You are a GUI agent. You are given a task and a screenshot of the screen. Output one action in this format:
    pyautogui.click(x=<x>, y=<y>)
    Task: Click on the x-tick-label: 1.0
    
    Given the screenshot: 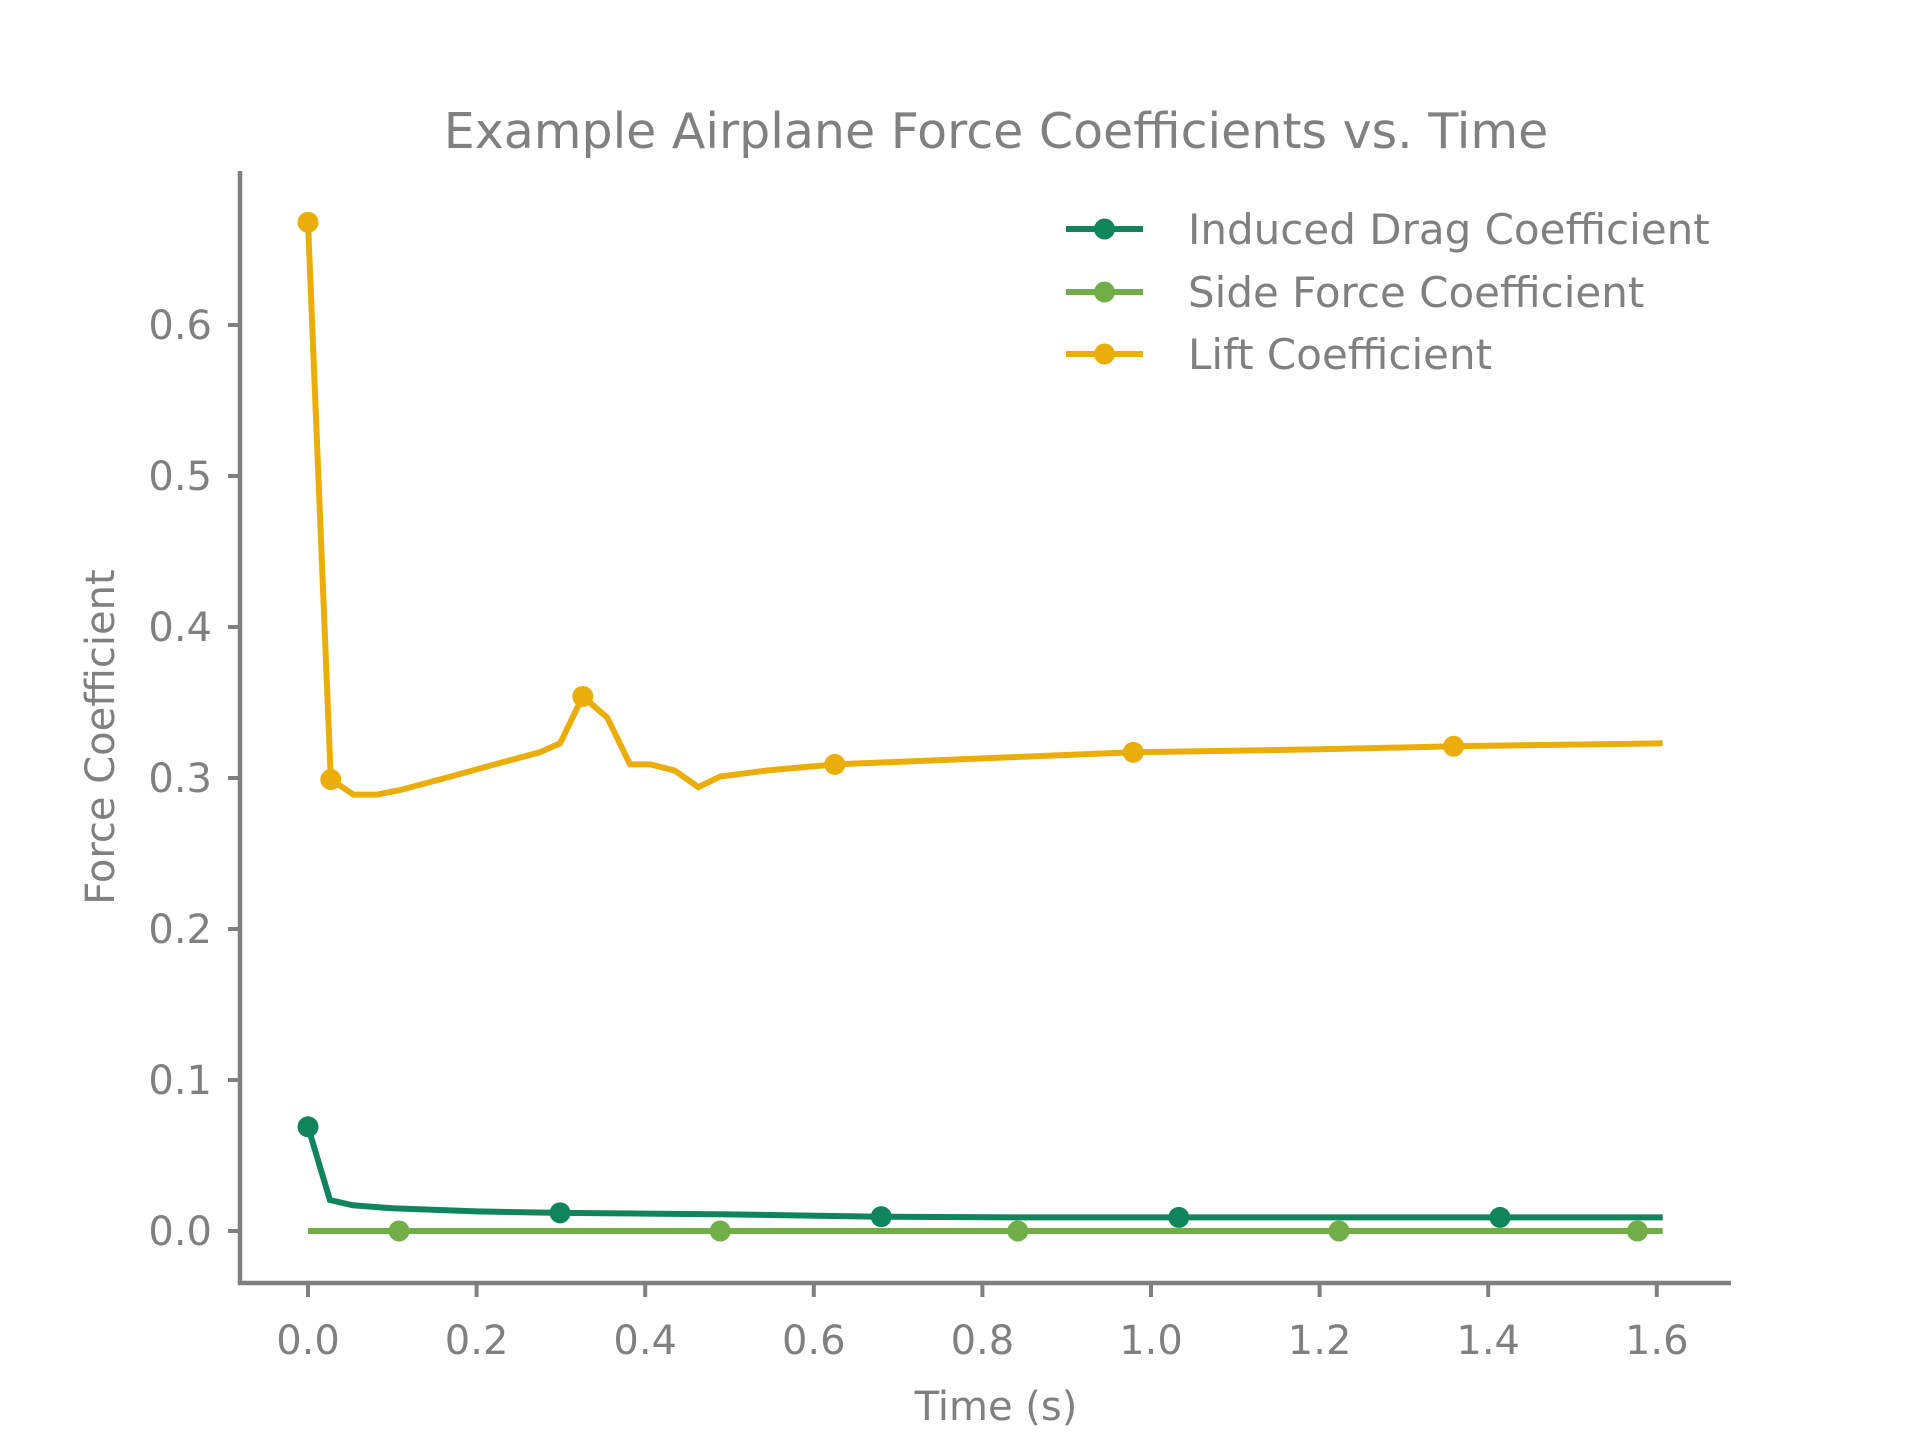 What is the action you would take?
    pyautogui.click(x=1151, y=1341)
    